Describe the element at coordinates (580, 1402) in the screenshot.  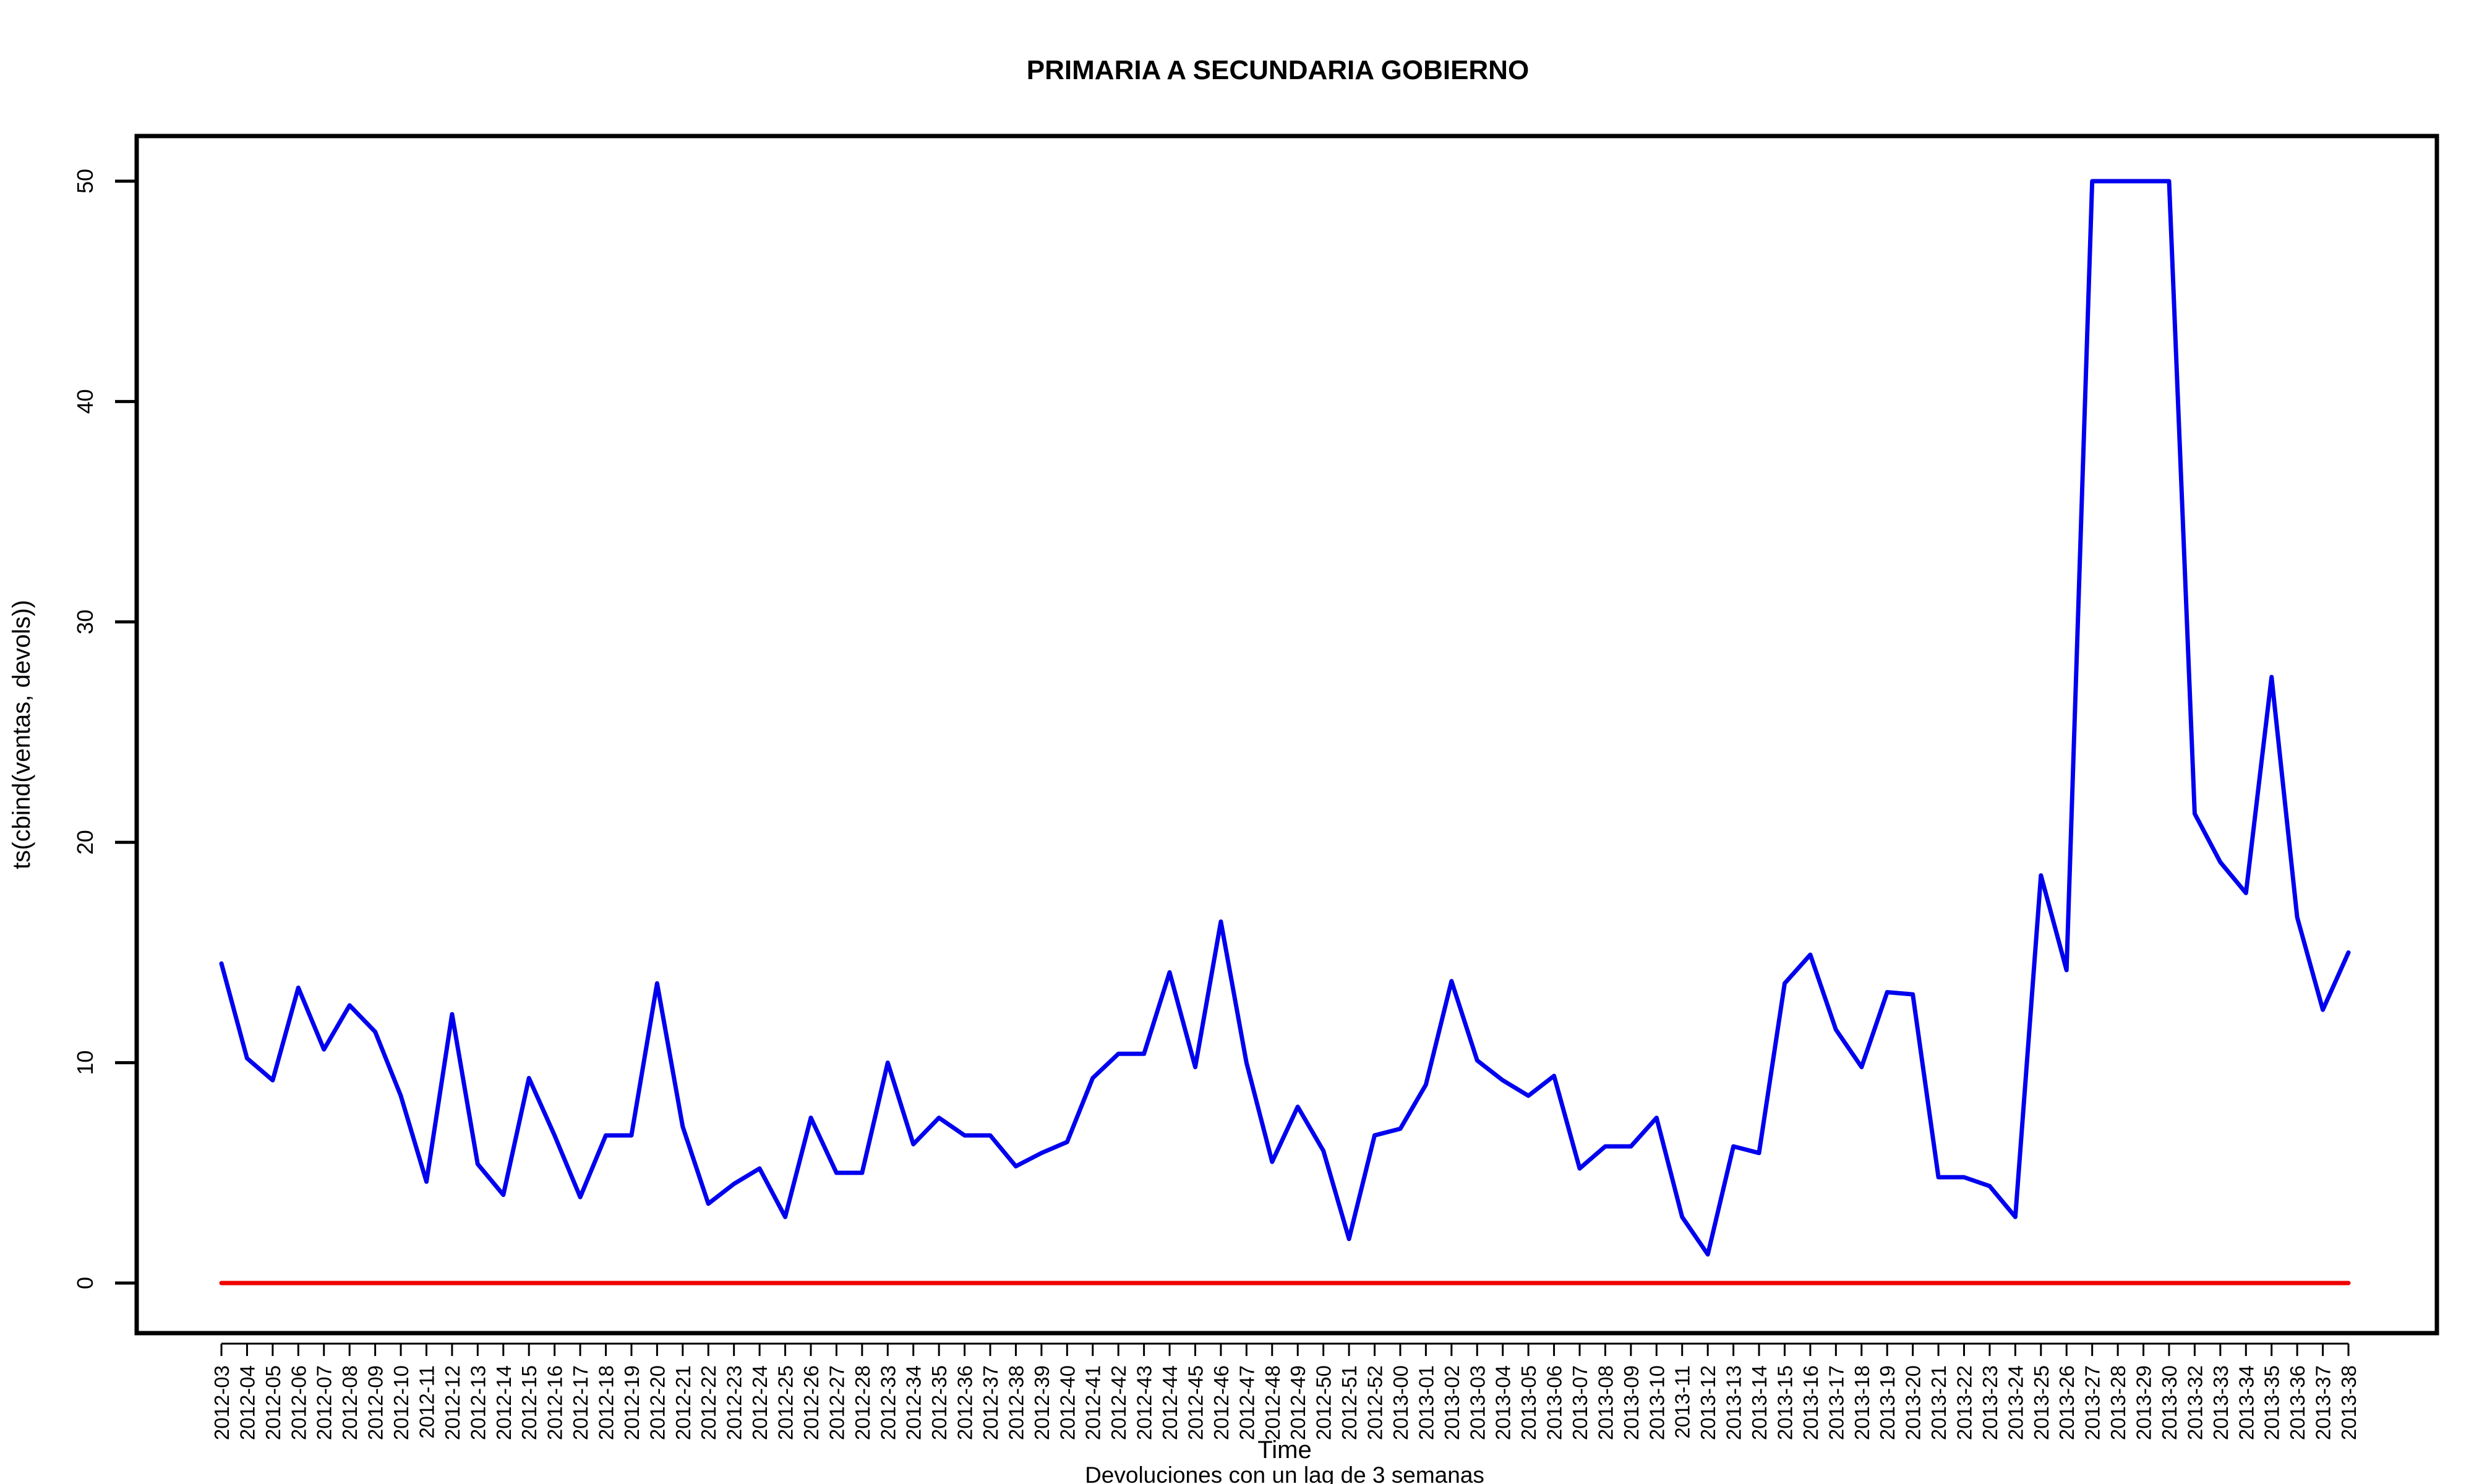
I see `x-tick-label: 2012-17` at that location.